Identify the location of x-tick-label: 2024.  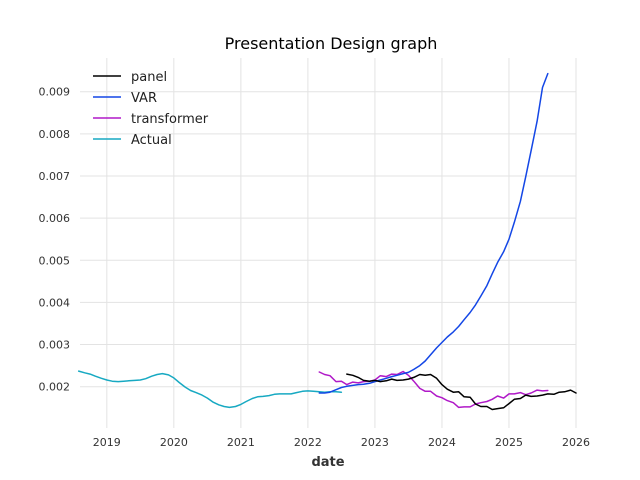
(442, 442).